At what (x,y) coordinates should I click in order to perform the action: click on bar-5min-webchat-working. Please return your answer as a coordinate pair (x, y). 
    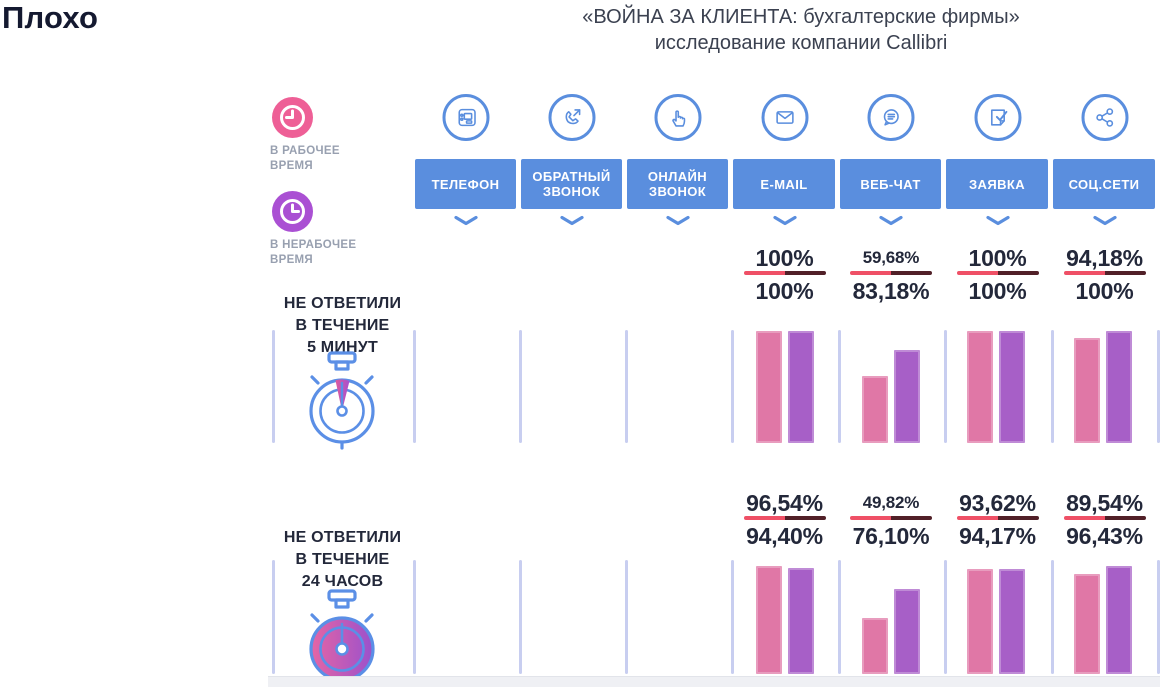
    Looking at the image, I should click on (875, 409).